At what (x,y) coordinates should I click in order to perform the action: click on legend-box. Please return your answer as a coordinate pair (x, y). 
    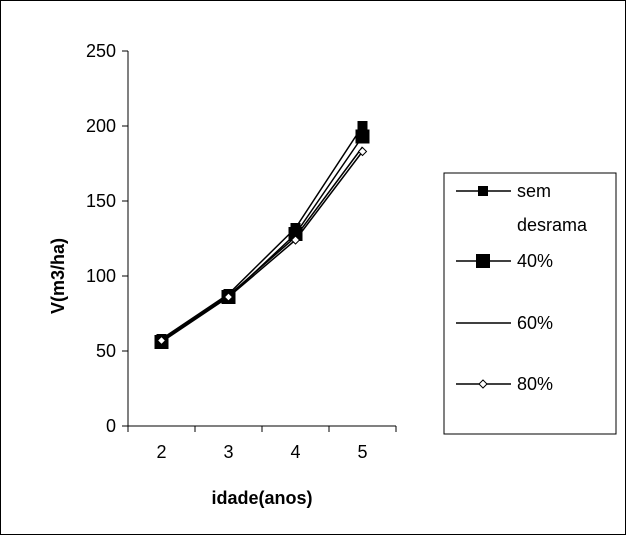
    Looking at the image, I should click on (530, 303).